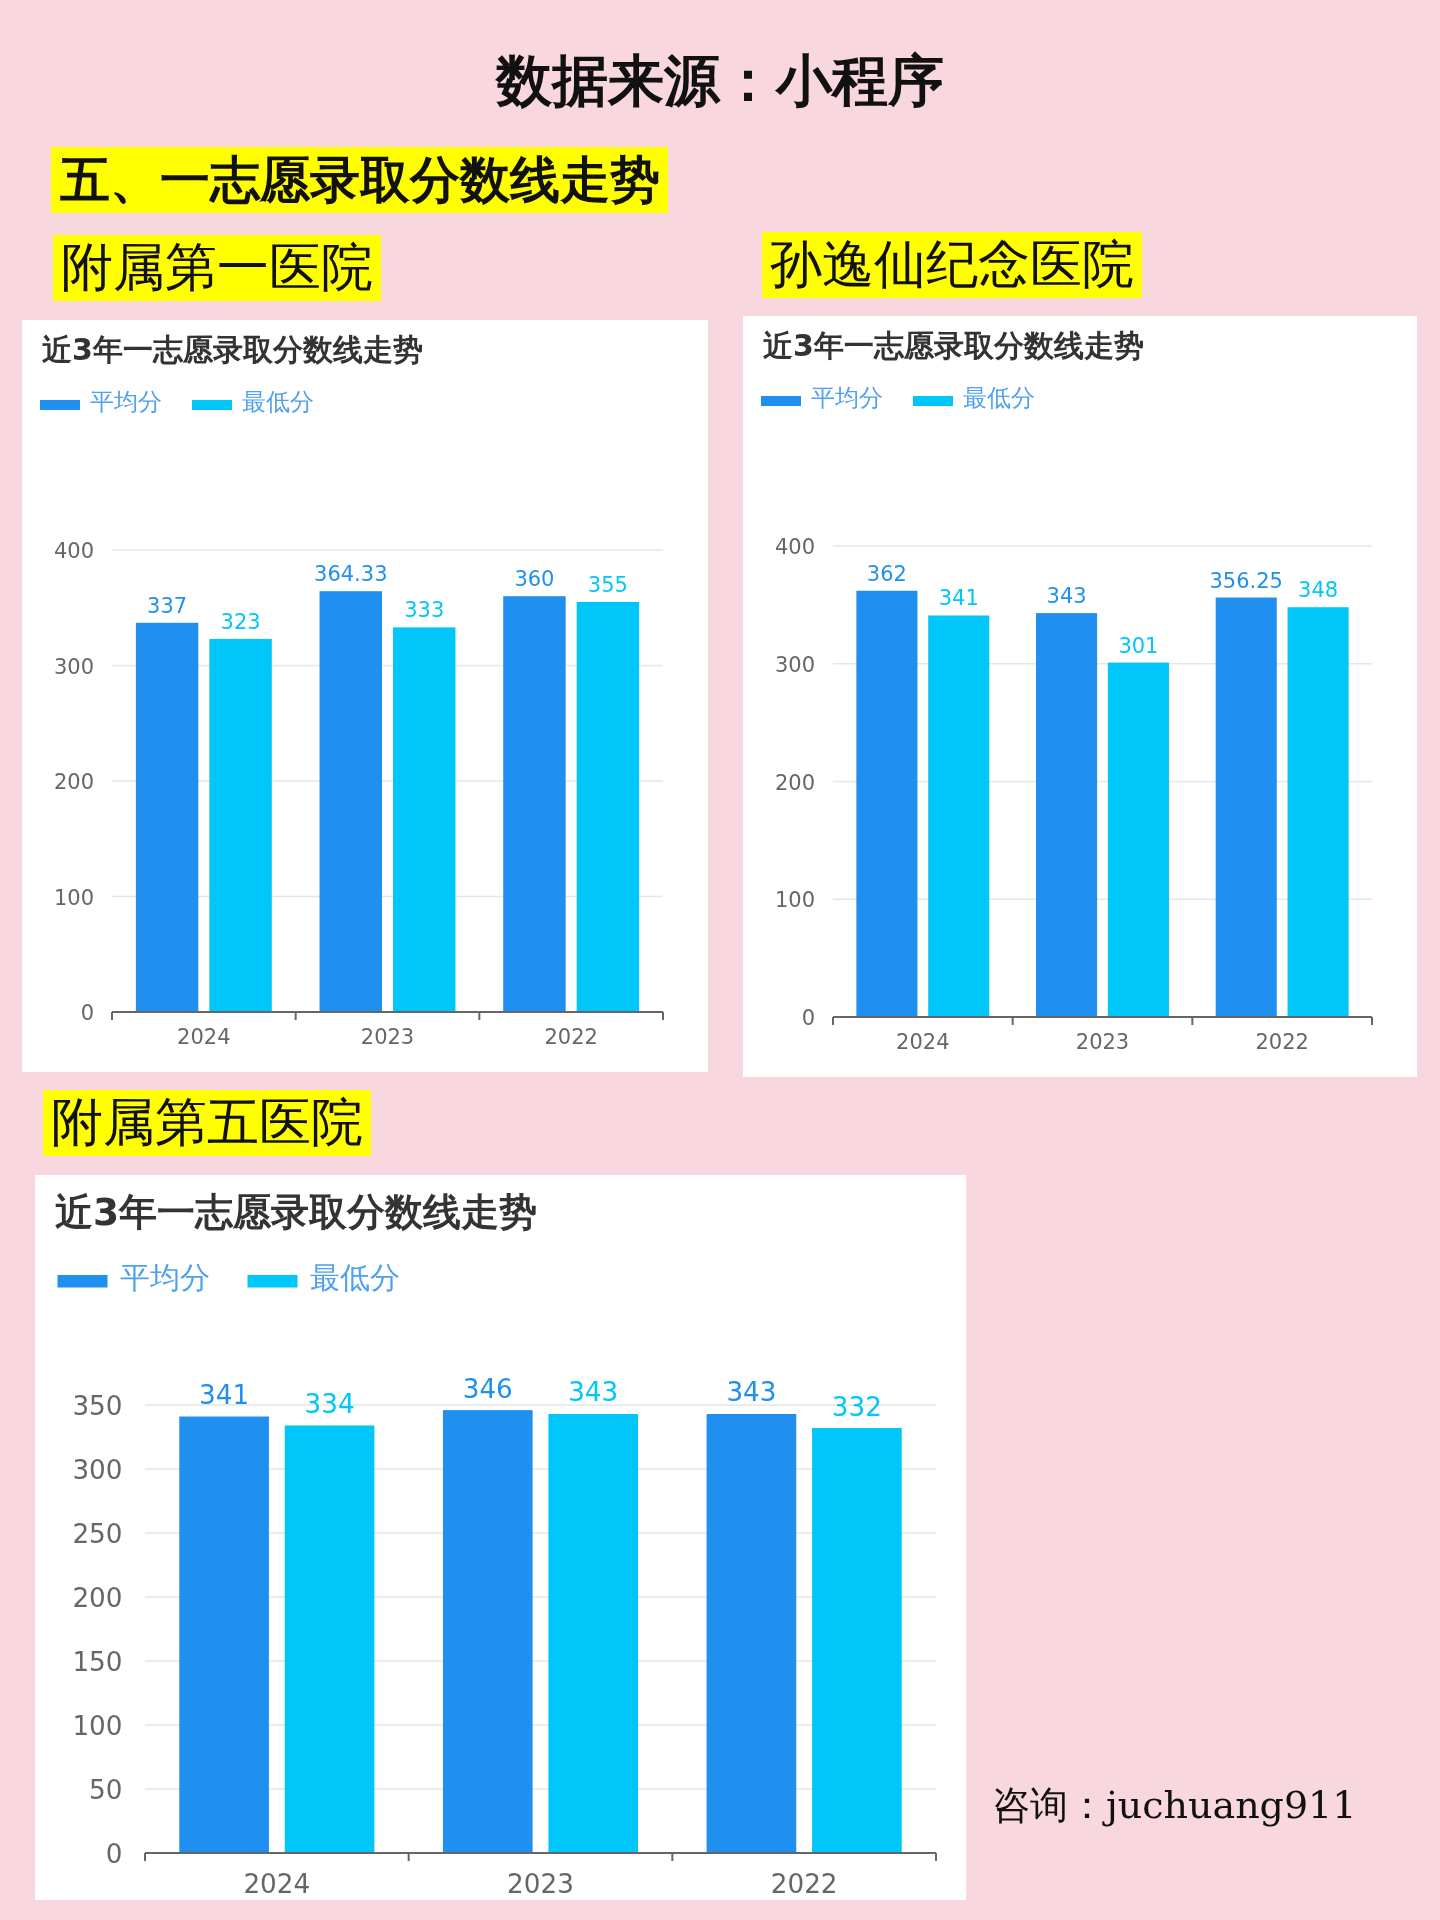 The width and height of the screenshot is (1440, 1920). What do you see at coordinates (97, 1534) in the screenshot?
I see `y-tick-label: 250` at bounding box center [97, 1534].